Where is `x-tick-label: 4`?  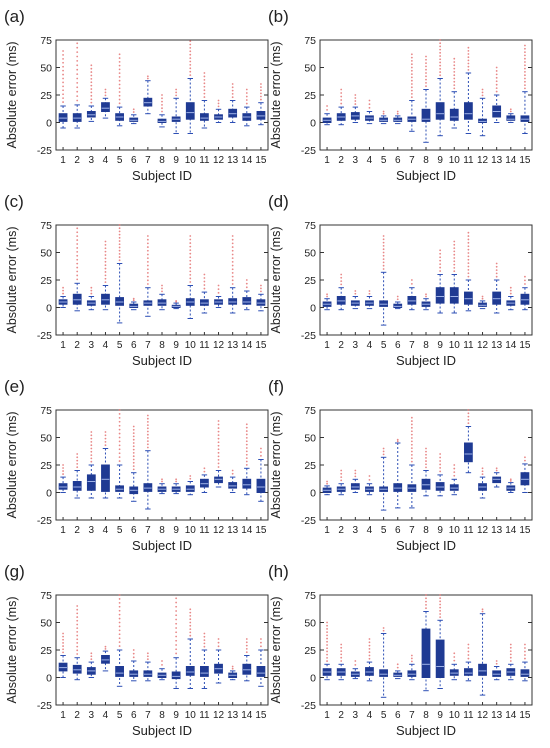
x-tick-label: 4 is located at coordinates (106, 345).